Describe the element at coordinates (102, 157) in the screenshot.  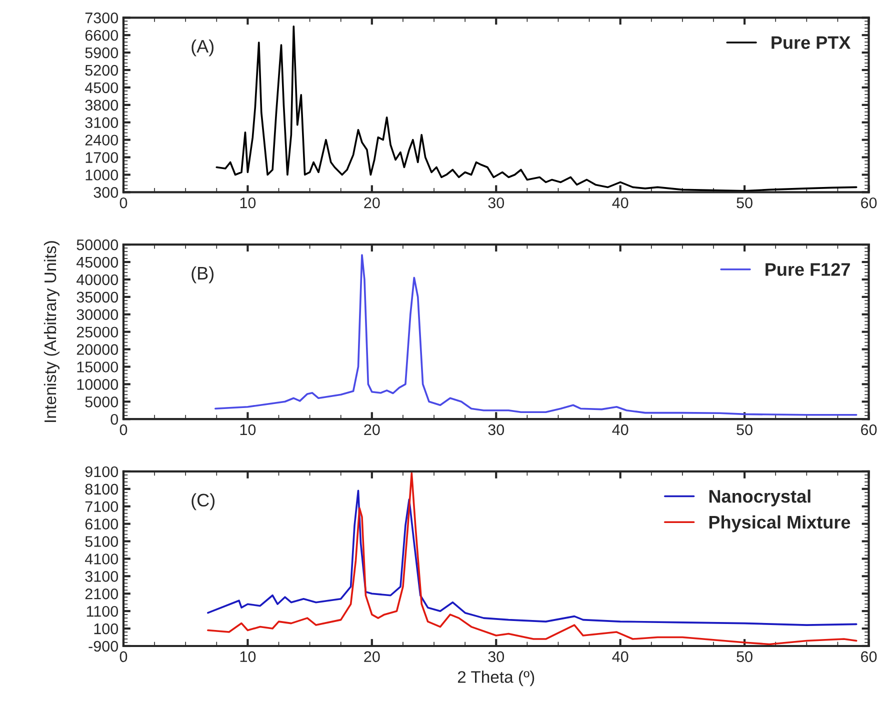
I see `y-tick-label: 1700` at that location.